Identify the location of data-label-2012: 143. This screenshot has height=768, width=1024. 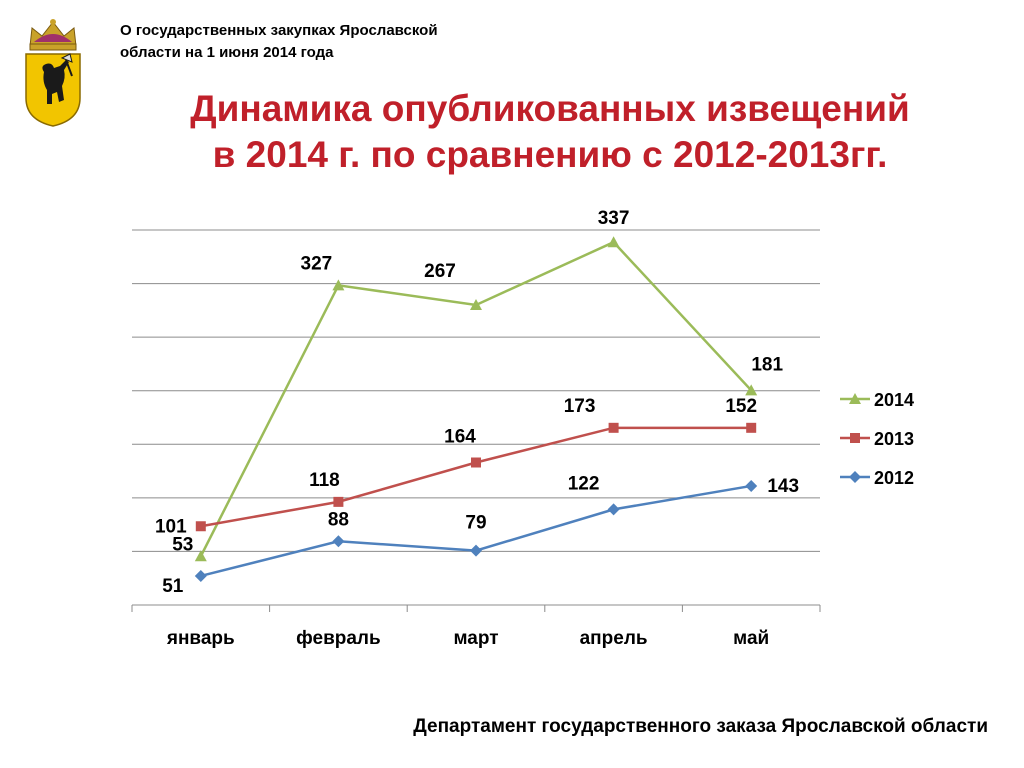
(783, 486).